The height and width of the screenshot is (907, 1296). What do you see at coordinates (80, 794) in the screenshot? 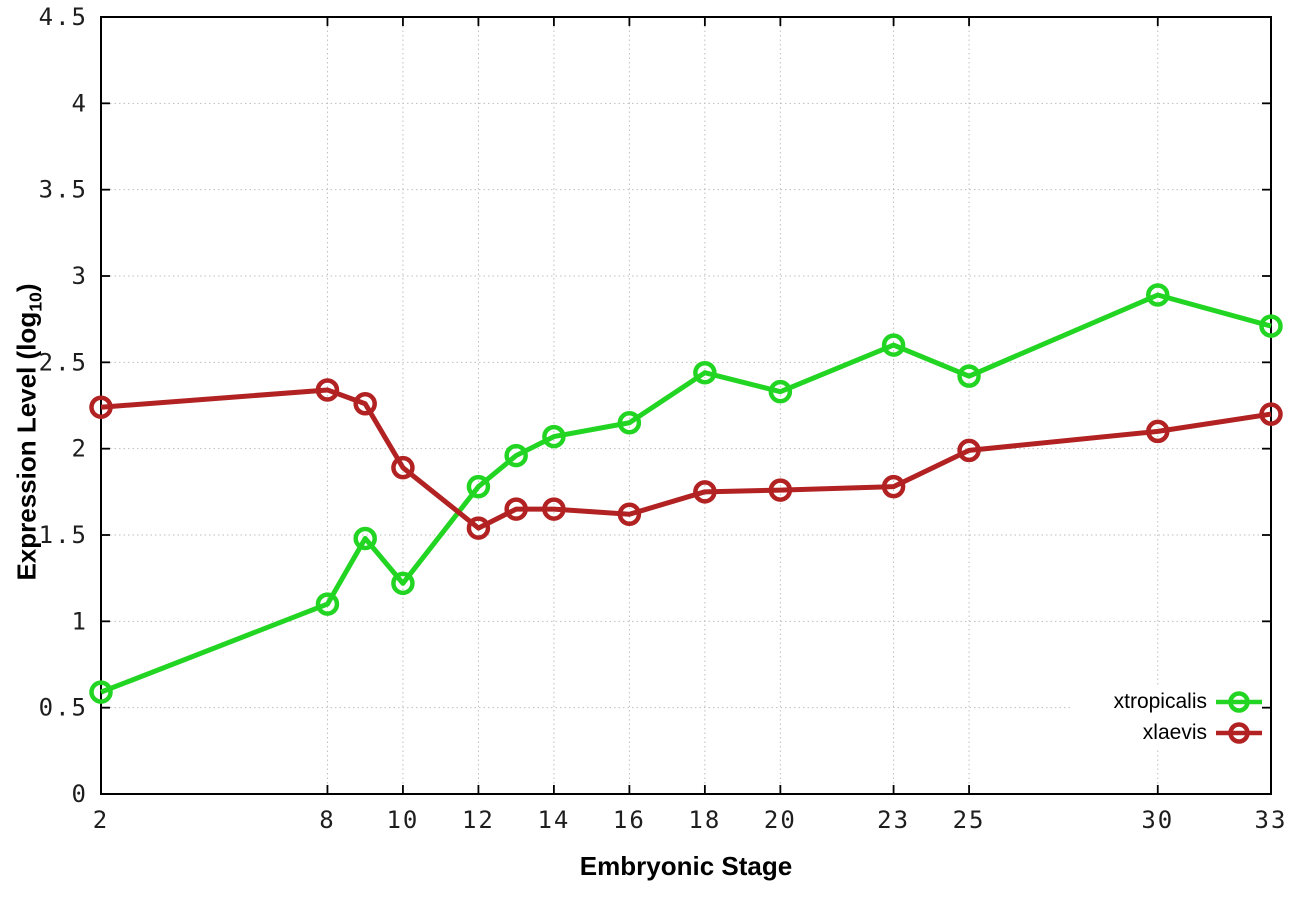
I see `svg-text: 0` at bounding box center [80, 794].